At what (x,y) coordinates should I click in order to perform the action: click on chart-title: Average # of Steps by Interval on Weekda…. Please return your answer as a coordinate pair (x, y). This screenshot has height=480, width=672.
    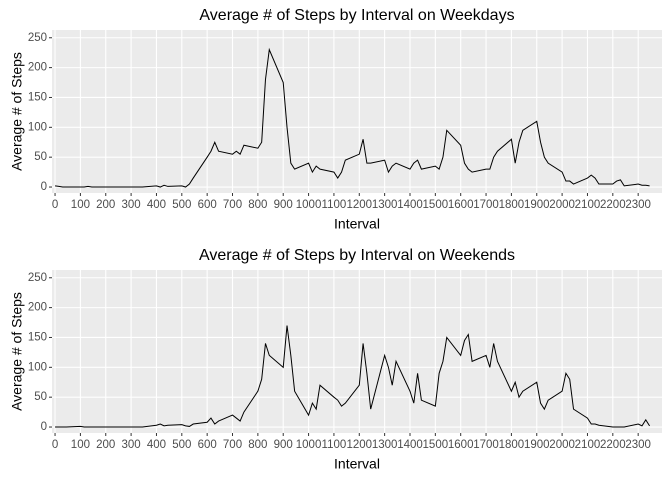
    Looking at the image, I should click on (356, 15).